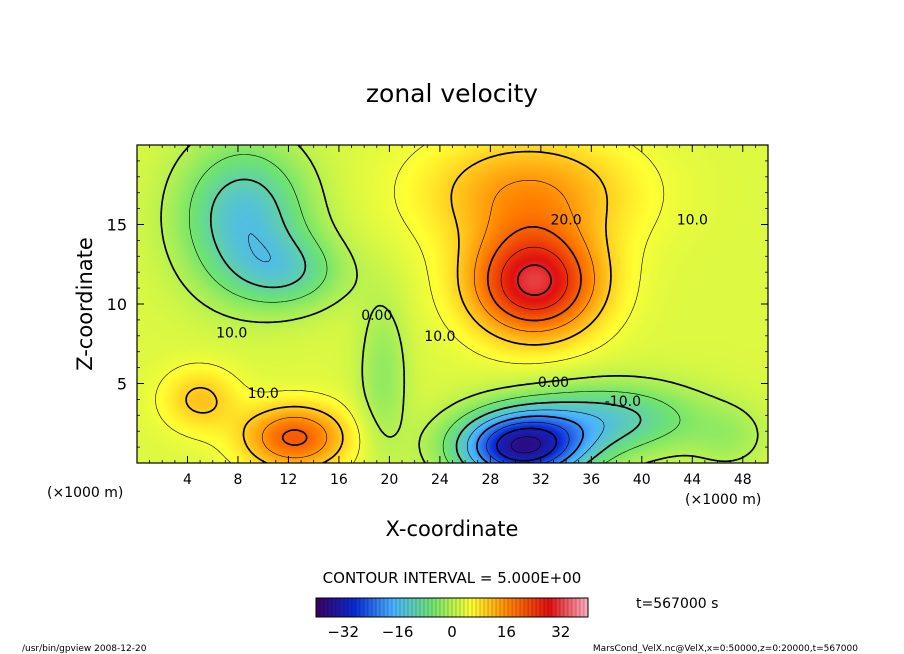  I want to click on y-tick-label: 10, so click(117, 304).